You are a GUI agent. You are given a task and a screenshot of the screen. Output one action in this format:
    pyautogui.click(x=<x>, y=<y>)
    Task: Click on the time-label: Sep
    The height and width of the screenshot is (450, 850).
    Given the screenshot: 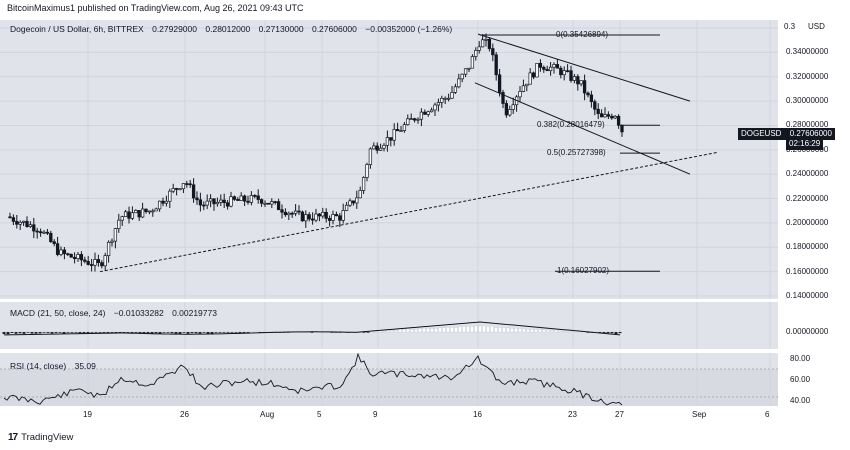 What is the action you would take?
    pyautogui.click(x=699, y=414)
    